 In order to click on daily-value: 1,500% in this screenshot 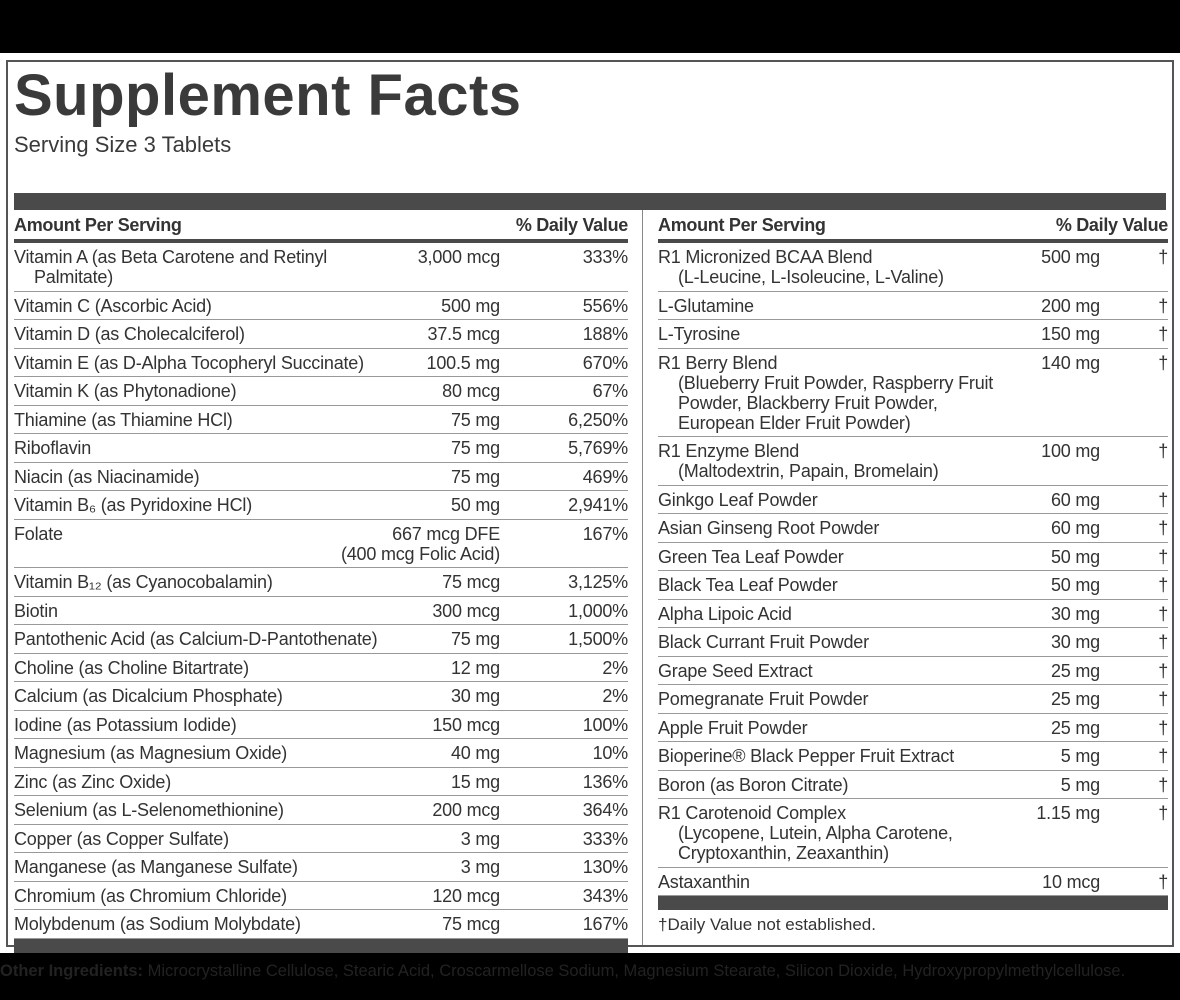, I will do `click(598, 639)`.